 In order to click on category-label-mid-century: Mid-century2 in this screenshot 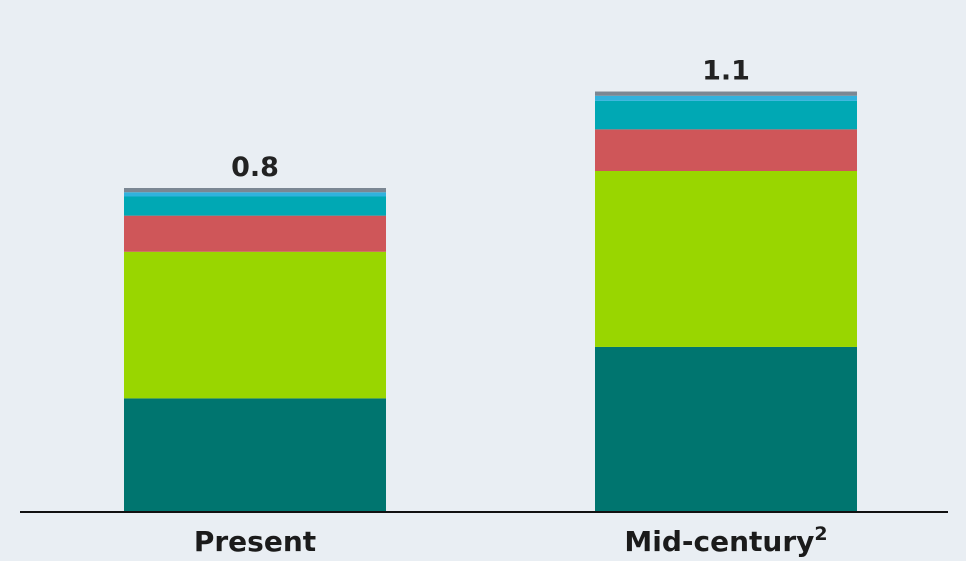, I will do `click(725, 540)`.